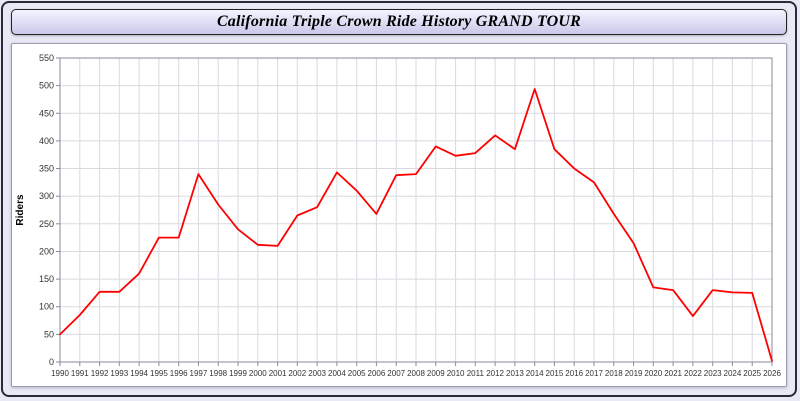 This screenshot has height=401, width=800. What do you see at coordinates (179, 373) in the screenshot?
I see `x-tick-label: 1996` at bounding box center [179, 373].